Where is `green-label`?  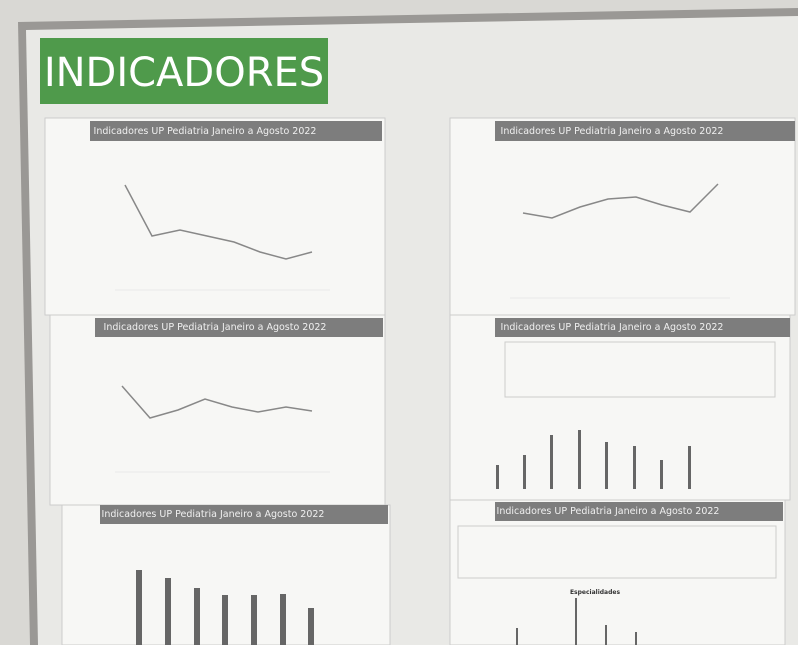
green-label is located at coordinates (184, 71).